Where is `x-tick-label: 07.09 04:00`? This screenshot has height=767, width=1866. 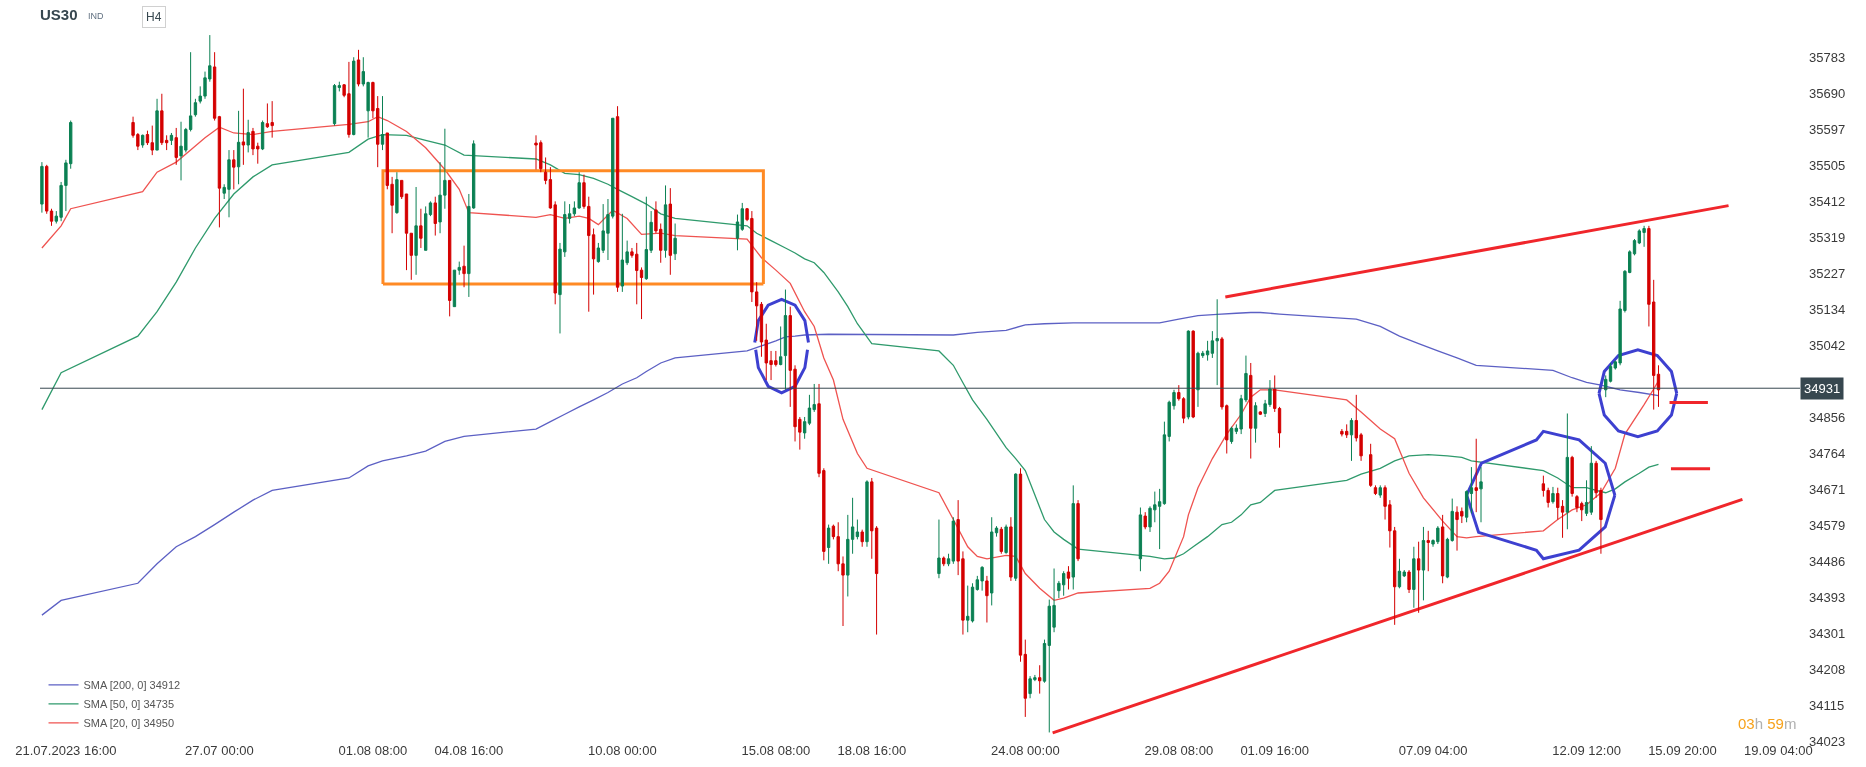
x-tick-label: 07.09 04:00 is located at coordinates (1433, 750).